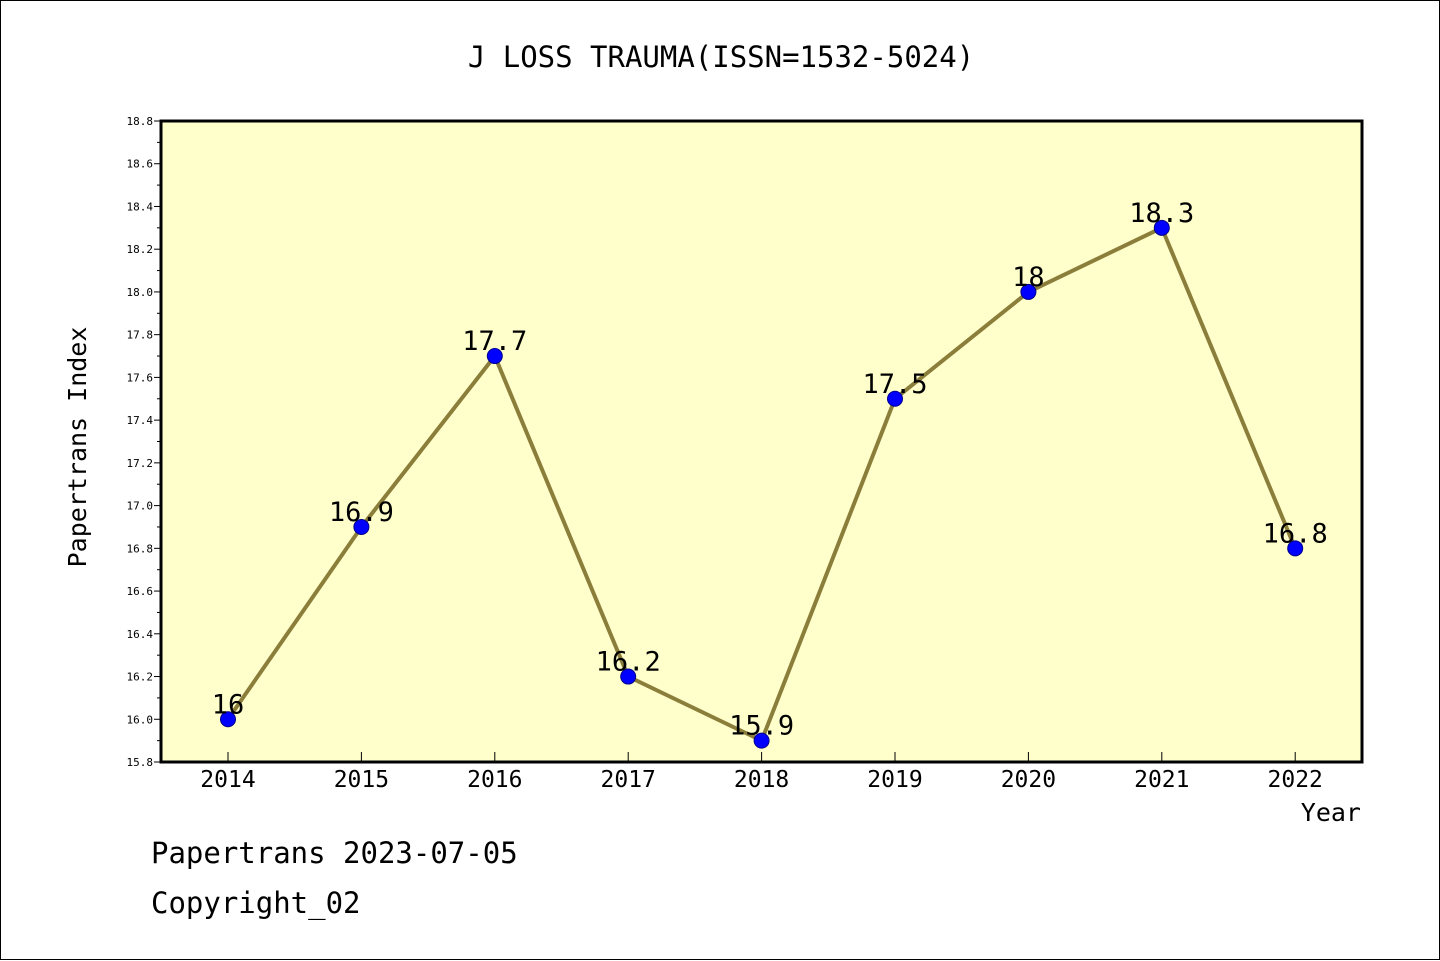  Describe the element at coordinates (1028, 780) in the screenshot. I see `x-tick-label: 2020` at that location.